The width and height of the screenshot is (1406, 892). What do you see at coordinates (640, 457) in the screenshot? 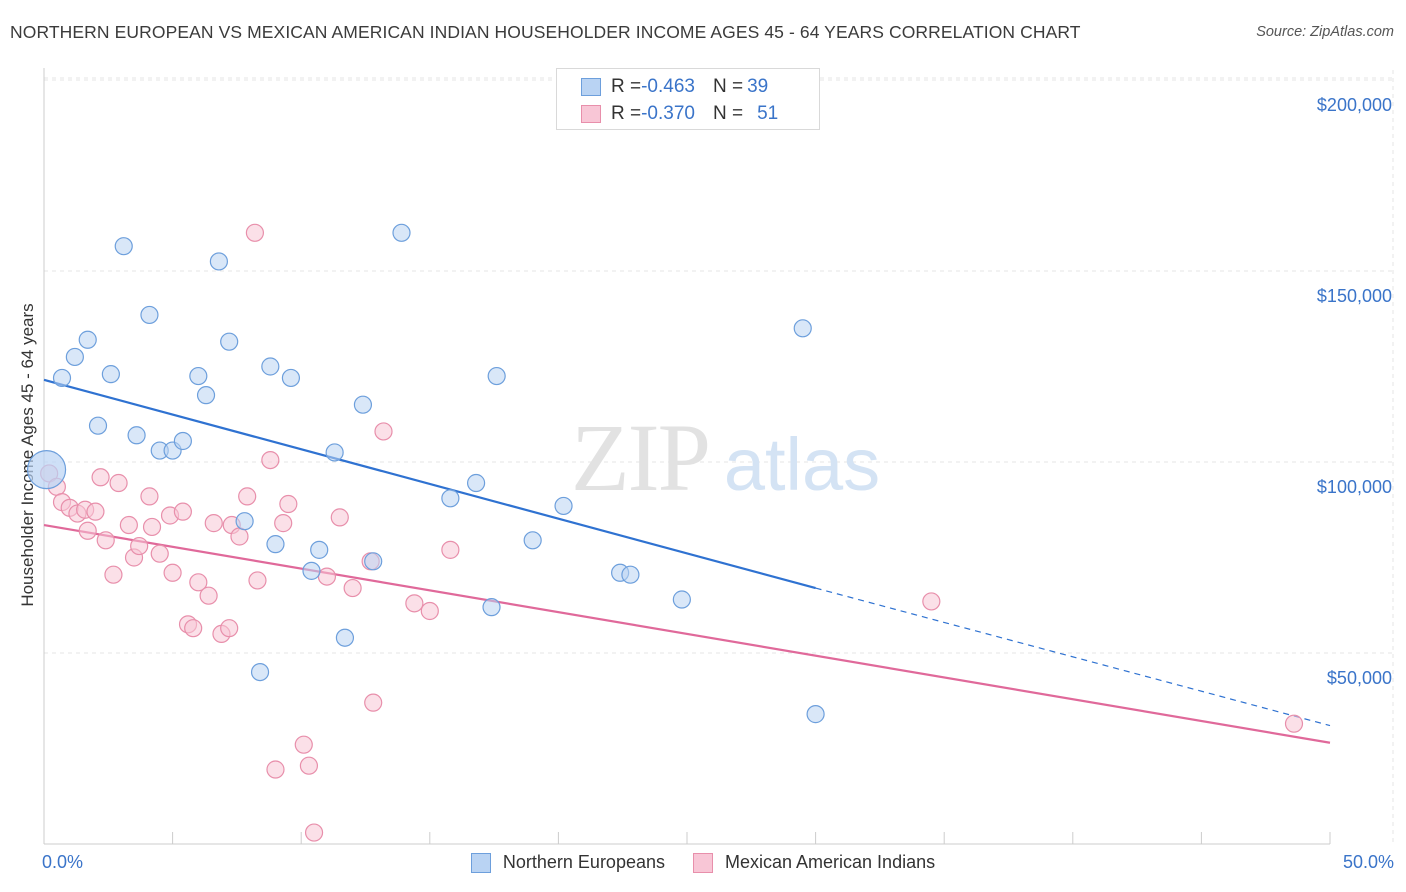
I see `watermark-zip: ZIP` at bounding box center [640, 457].